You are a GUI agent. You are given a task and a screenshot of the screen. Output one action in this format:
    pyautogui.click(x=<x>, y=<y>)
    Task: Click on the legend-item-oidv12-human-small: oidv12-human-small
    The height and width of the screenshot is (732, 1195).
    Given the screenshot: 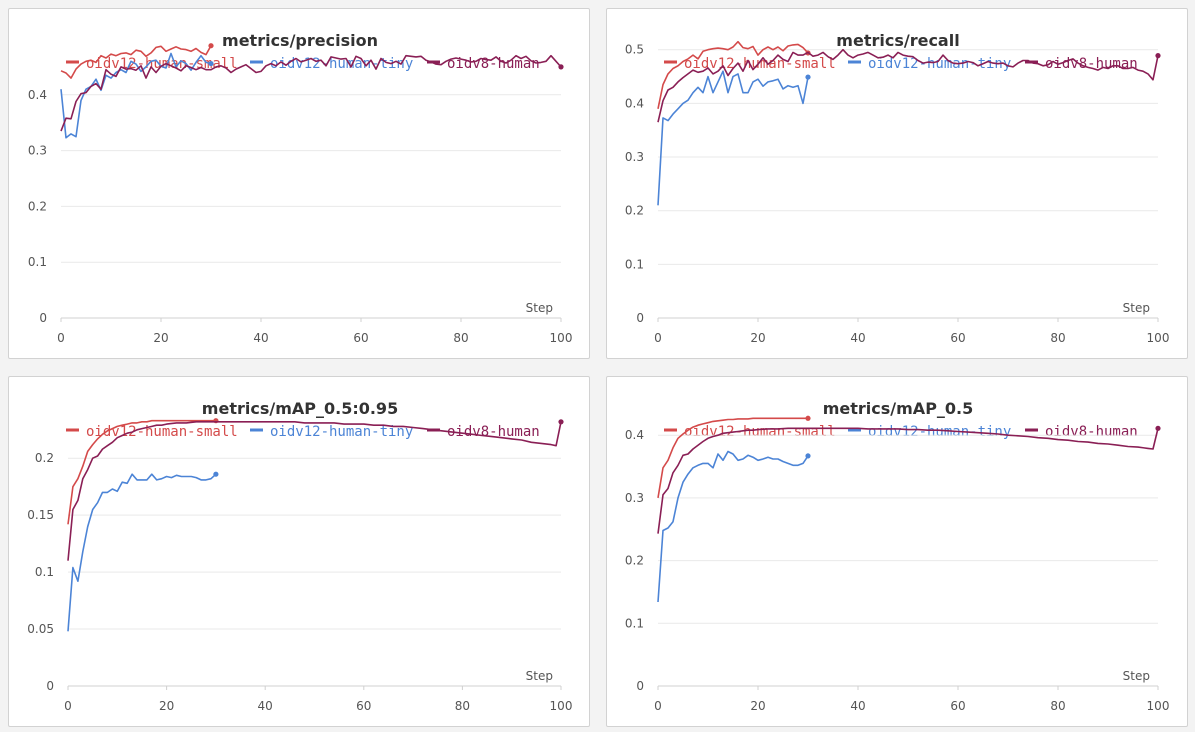 What is the action you would take?
    pyautogui.click(x=750, y=432)
    